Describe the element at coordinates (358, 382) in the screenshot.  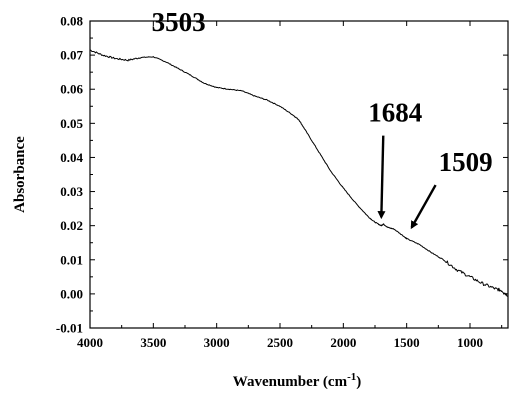
I see `x-axis-label-end: )` at that location.